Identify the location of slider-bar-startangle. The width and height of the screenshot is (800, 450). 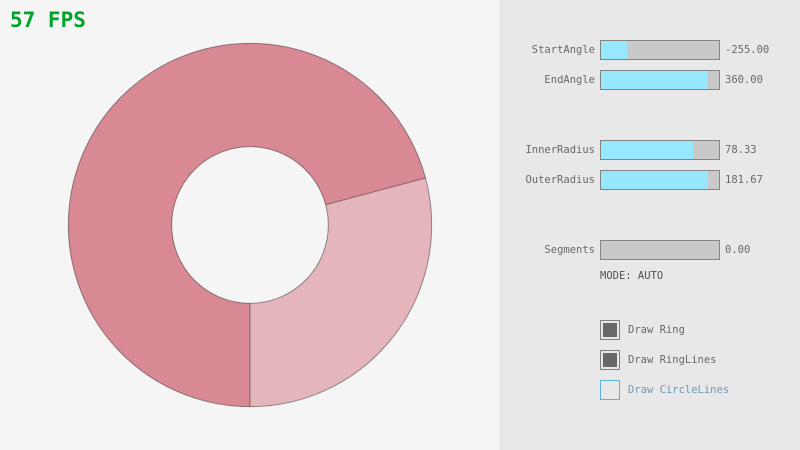
(660, 50).